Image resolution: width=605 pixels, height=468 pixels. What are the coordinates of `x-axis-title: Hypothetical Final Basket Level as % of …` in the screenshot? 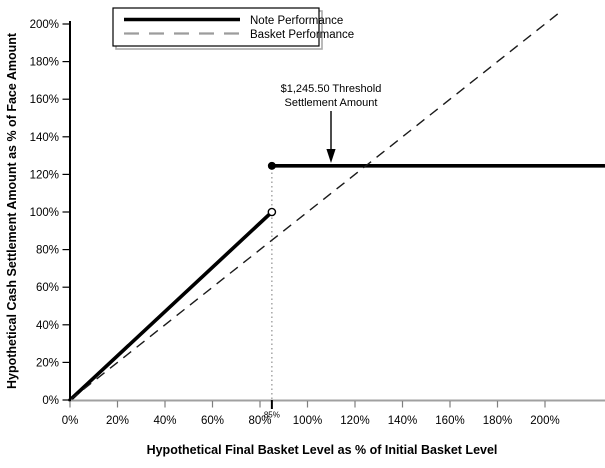 It's located at (322, 450).